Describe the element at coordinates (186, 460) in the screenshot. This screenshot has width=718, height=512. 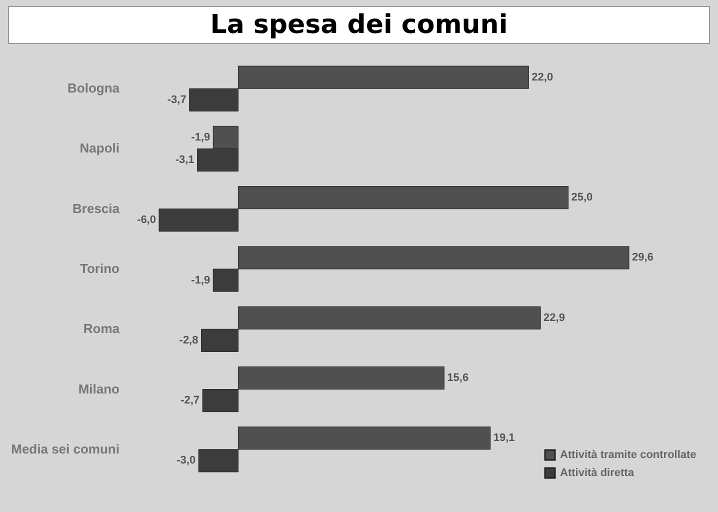
I see `data-label: -3,0` at that location.